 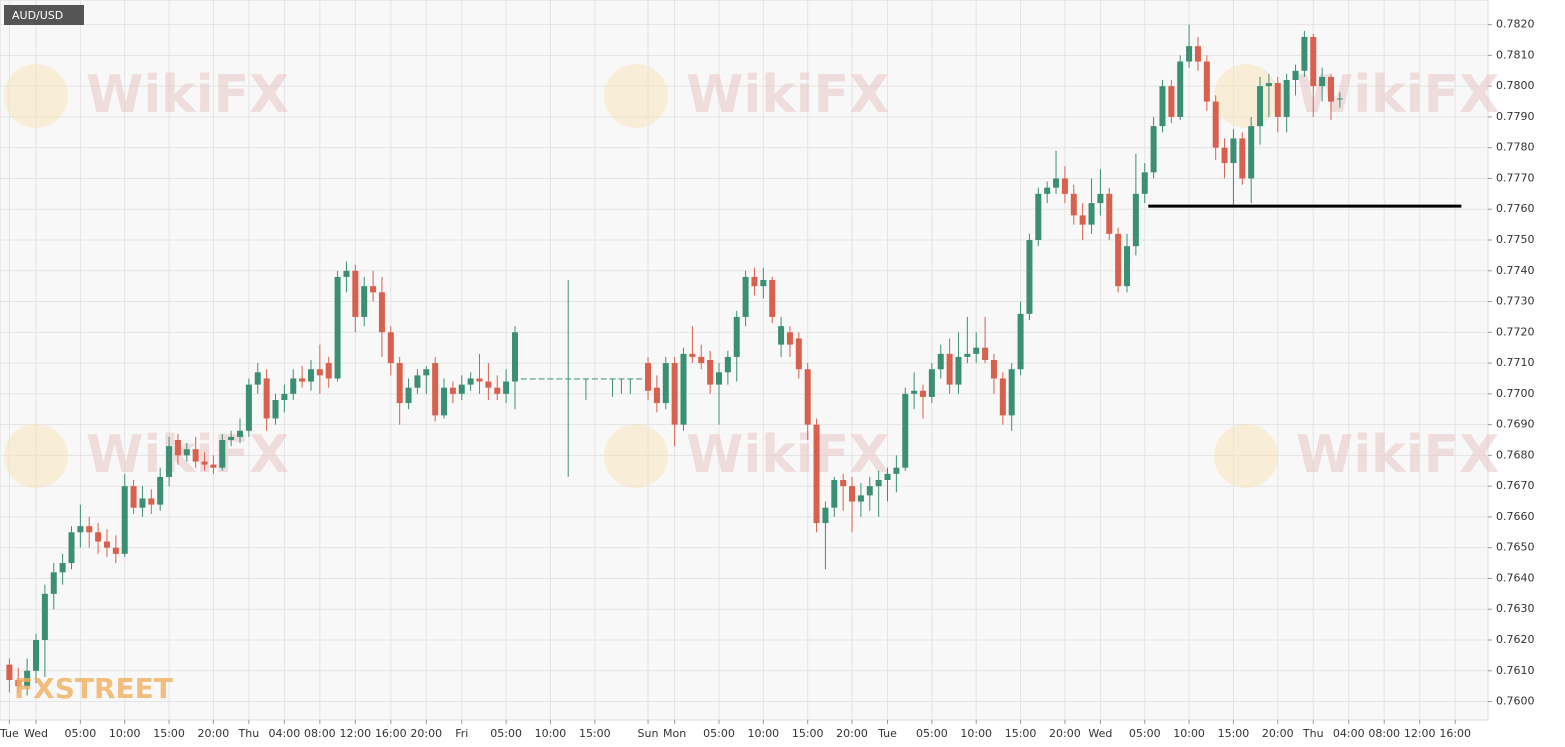 What do you see at coordinates (1515, 670) in the screenshot?
I see `y-tick-label: 0.7610` at bounding box center [1515, 670].